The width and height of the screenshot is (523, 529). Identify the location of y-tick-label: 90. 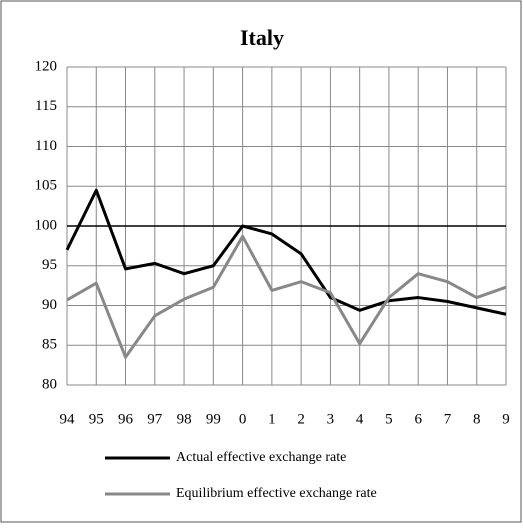
(49, 305).